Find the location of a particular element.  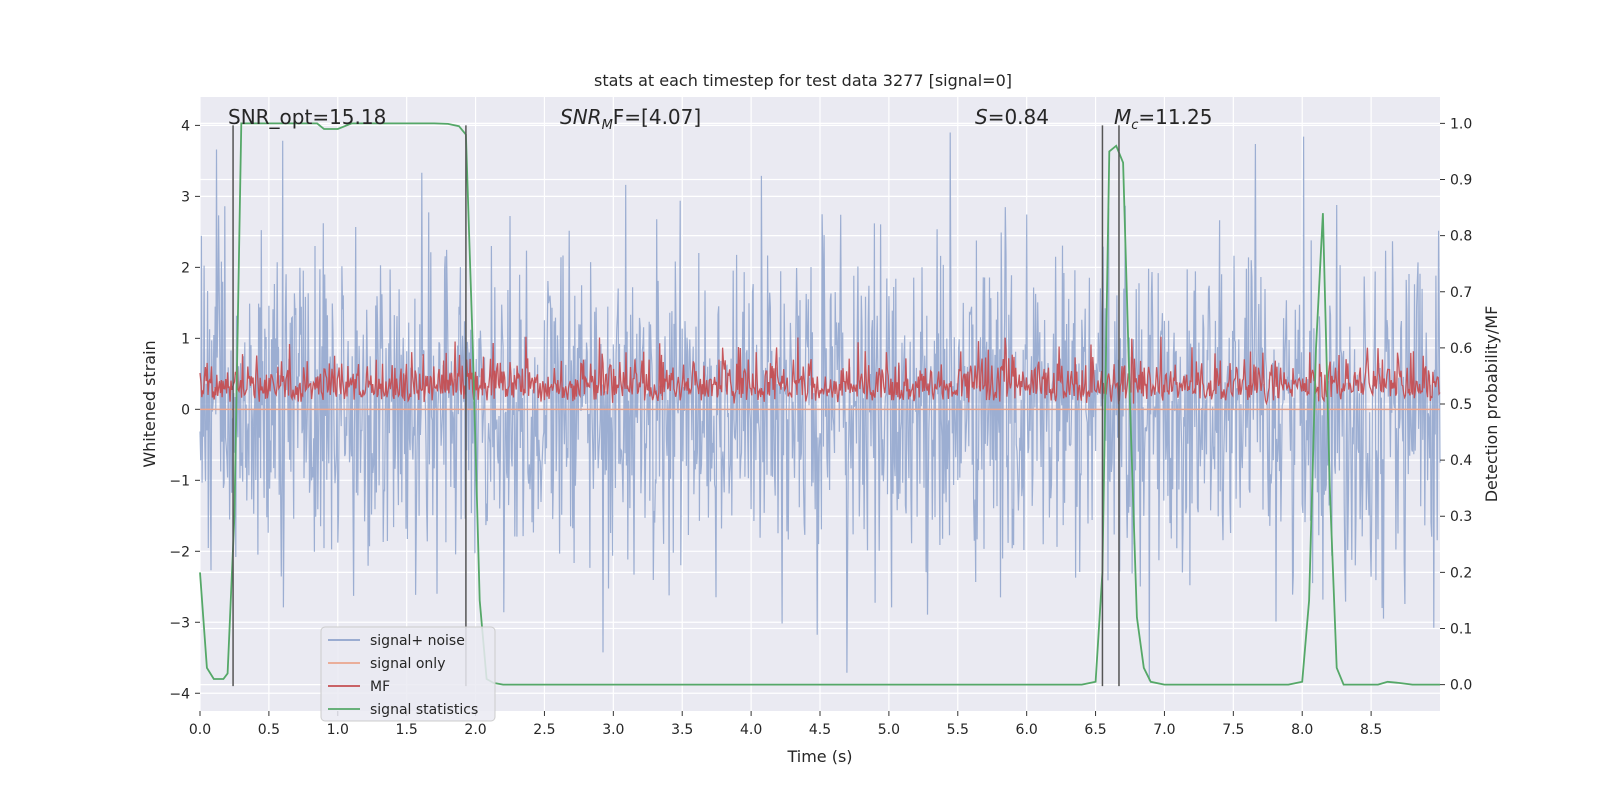

legend-label-signal-only: signal only is located at coordinates (407, 664).